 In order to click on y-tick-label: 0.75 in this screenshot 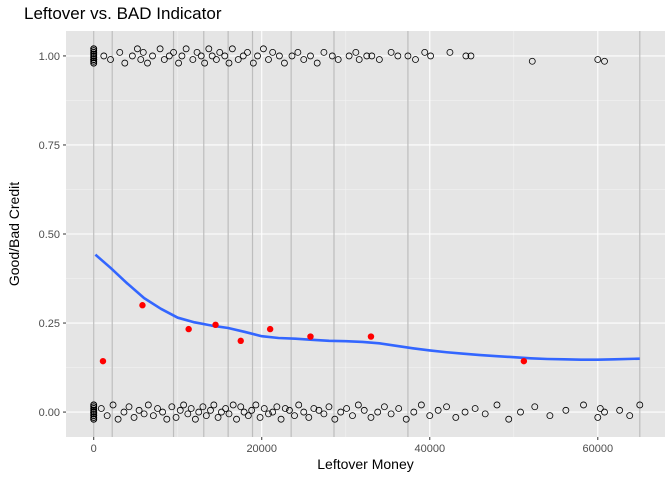, I will do `click(49, 146)`.